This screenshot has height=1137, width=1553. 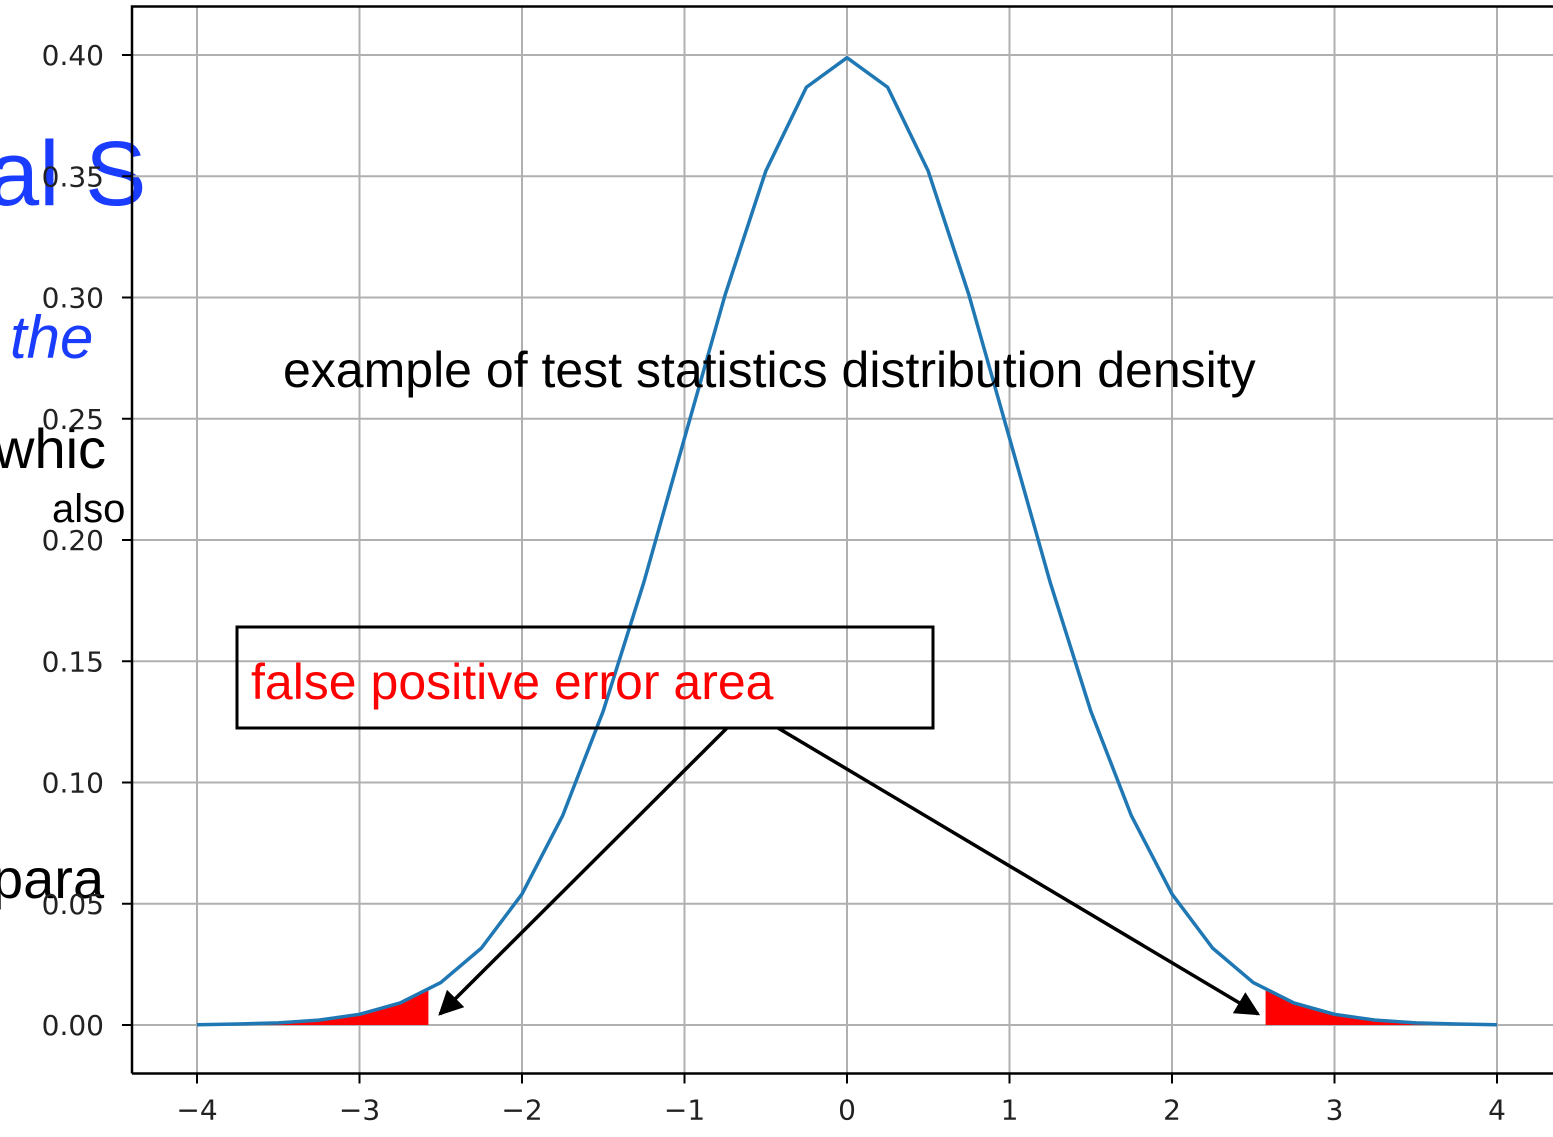 I want to click on slide-text-fragment: whic, so click(x=53, y=448).